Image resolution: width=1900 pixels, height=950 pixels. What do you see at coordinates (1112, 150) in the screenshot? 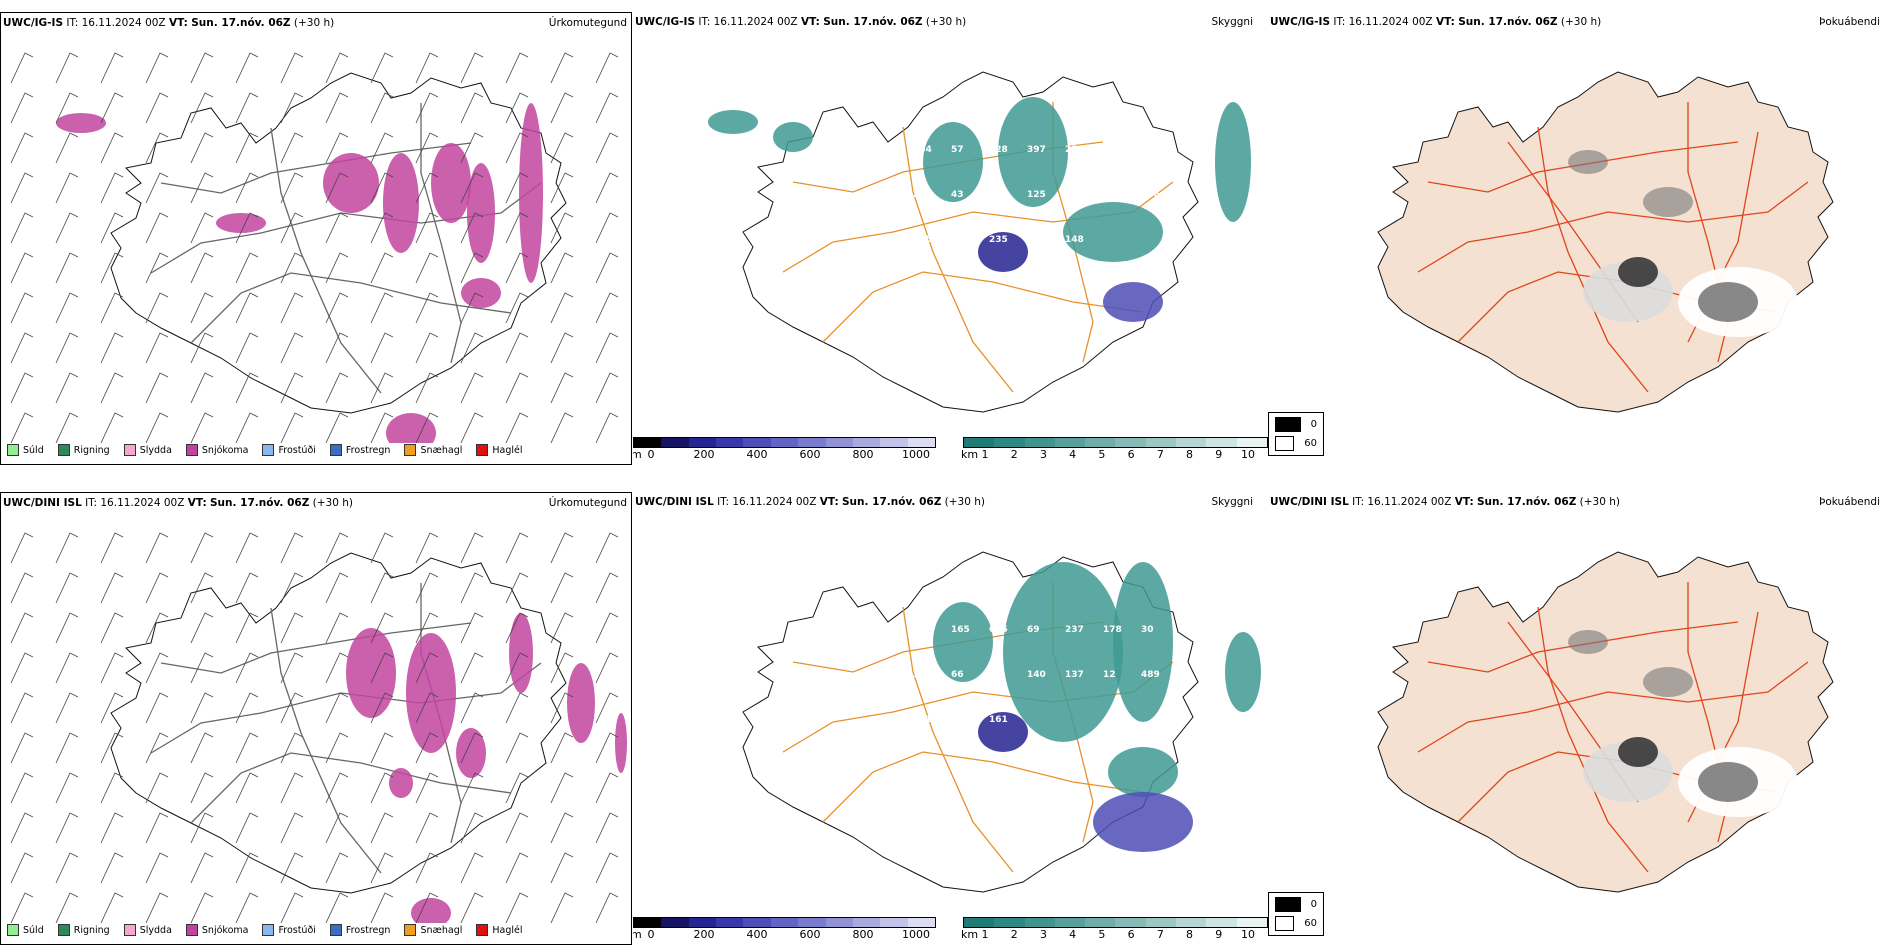
I see `ceiling-label: 357` at bounding box center [1112, 150].